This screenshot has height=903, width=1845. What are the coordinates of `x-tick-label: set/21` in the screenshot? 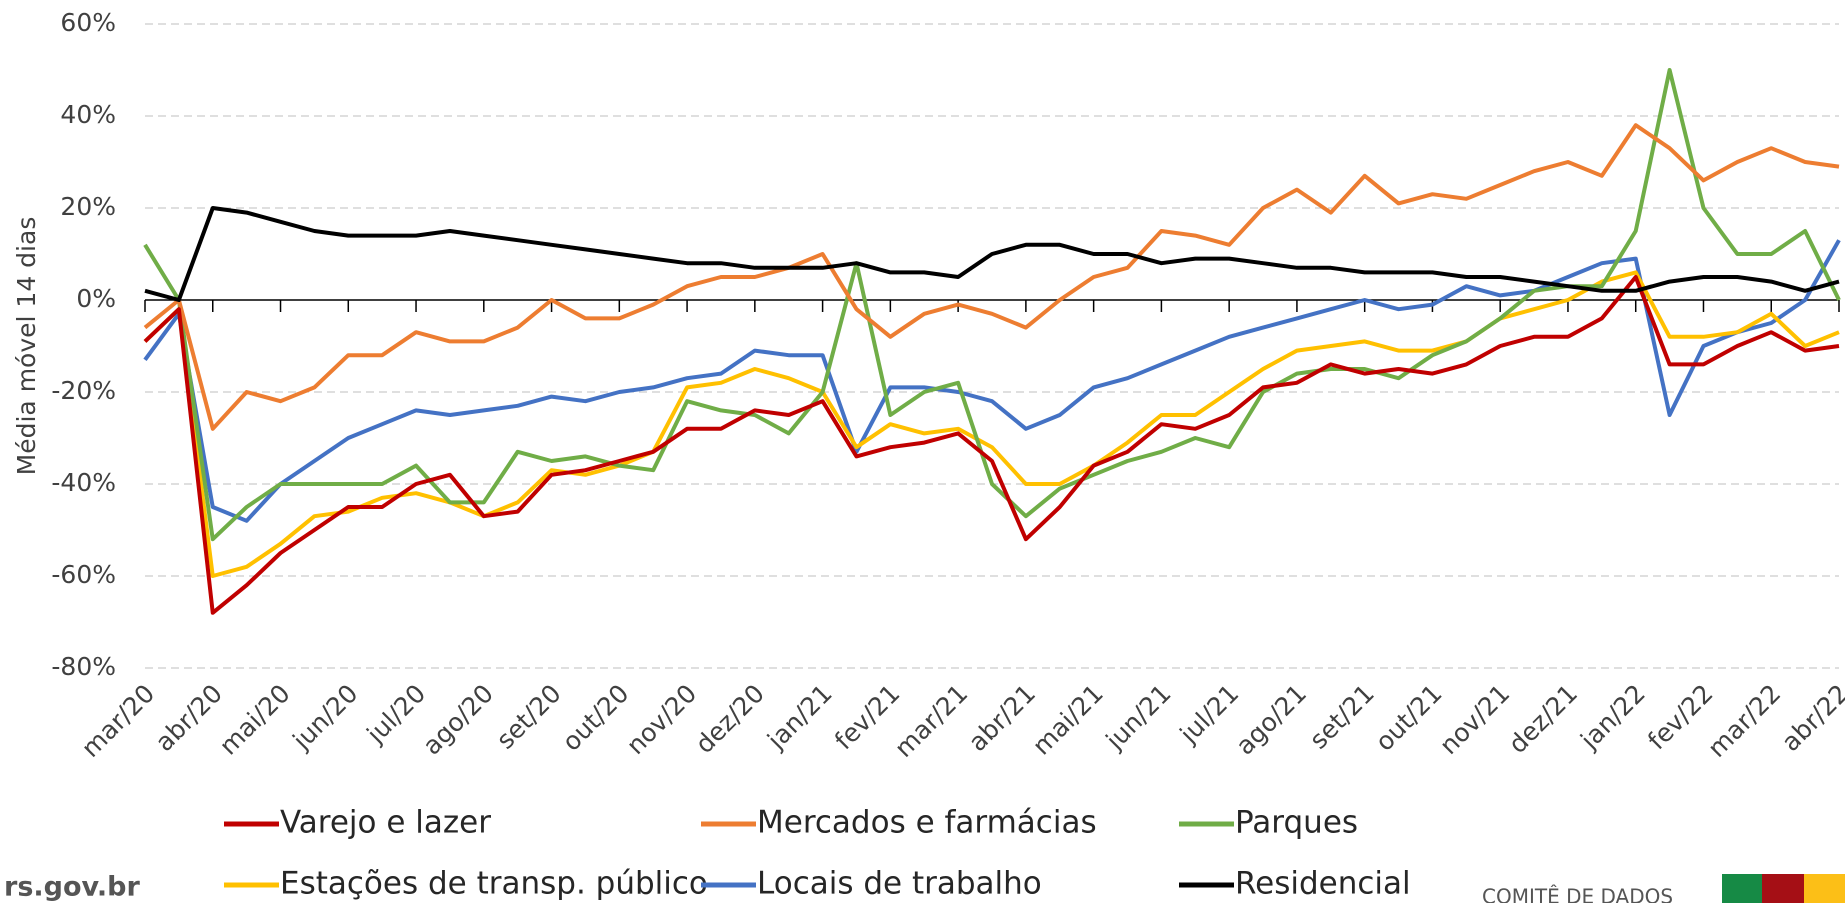 It's located at (1342, 717).